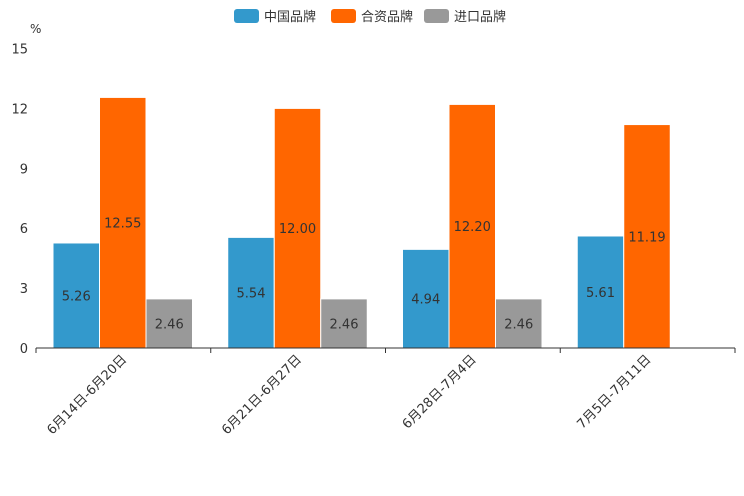 The height and width of the screenshot is (496, 744). I want to click on legend-item: 合资品牌, so click(372, 17).